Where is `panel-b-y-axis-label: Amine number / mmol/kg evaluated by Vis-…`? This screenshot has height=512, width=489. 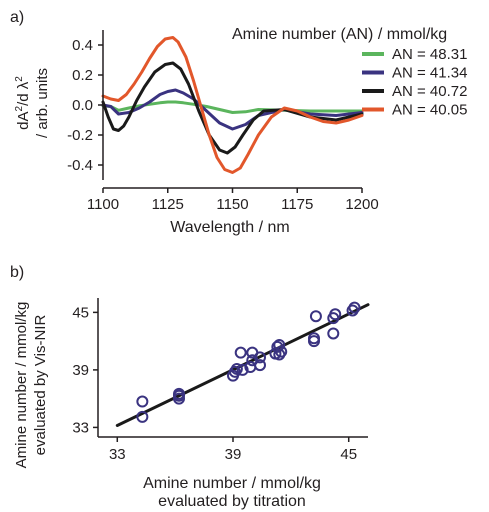
panel-b-y-axis-label: Amine number / mmol/kg evaluated by Vis-… is located at coordinates (31, 385).